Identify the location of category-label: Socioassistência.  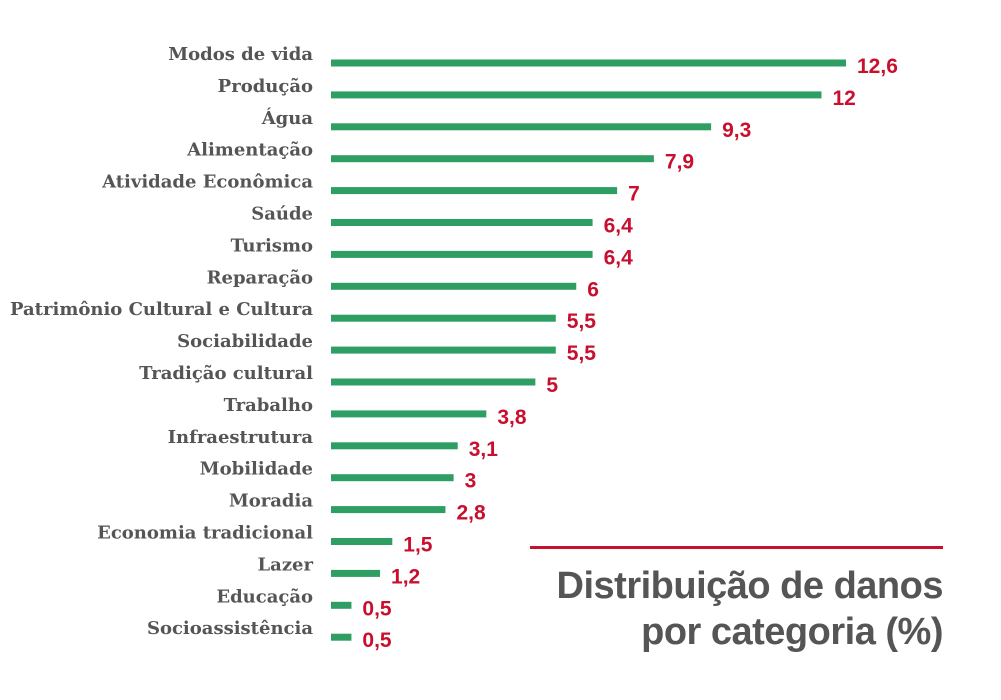
(230, 628).